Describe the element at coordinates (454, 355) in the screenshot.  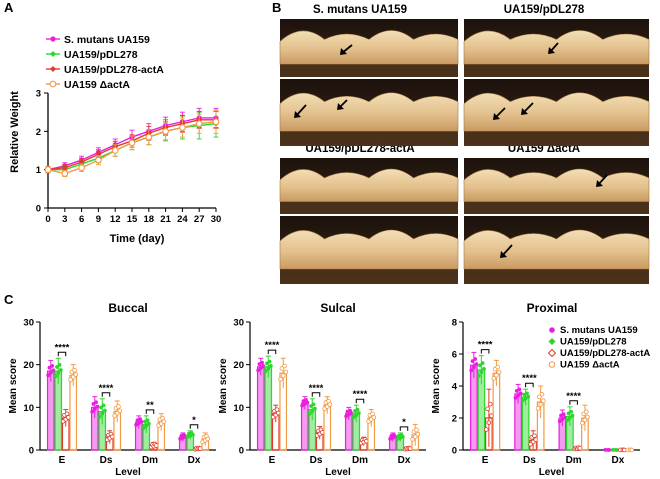
I see `bar-y-tick-label: 6` at that location.